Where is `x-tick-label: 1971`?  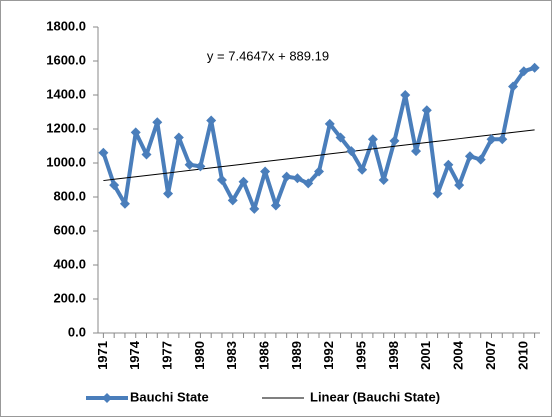
x-tick-label: 1971 is located at coordinates (102, 355).